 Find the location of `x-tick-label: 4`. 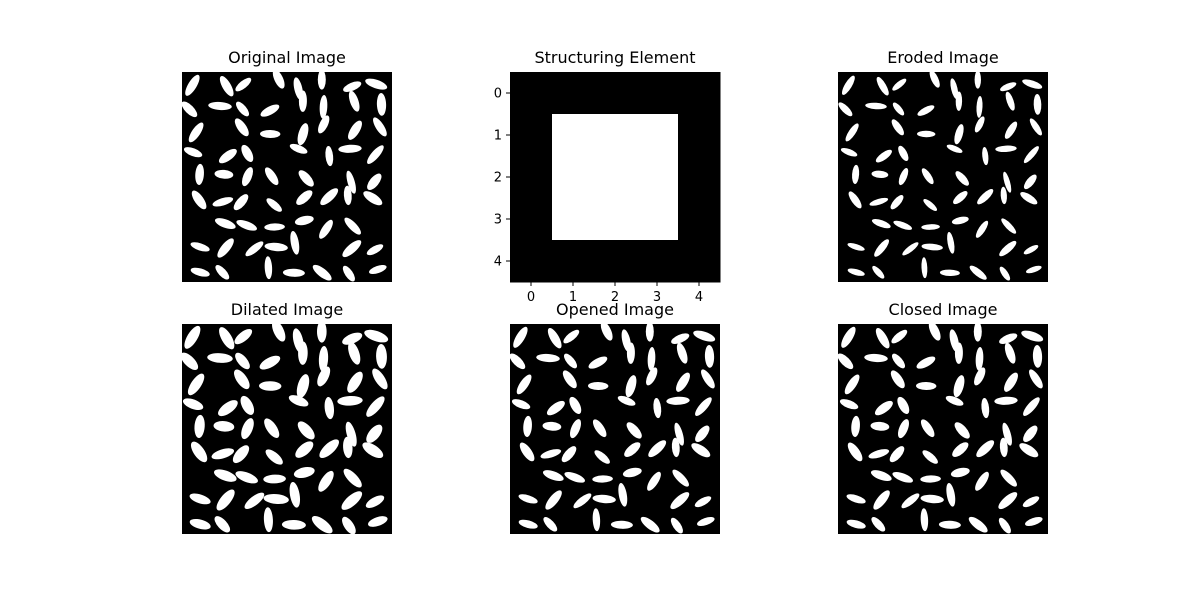

x-tick-label: 4 is located at coordinates (699, 297).